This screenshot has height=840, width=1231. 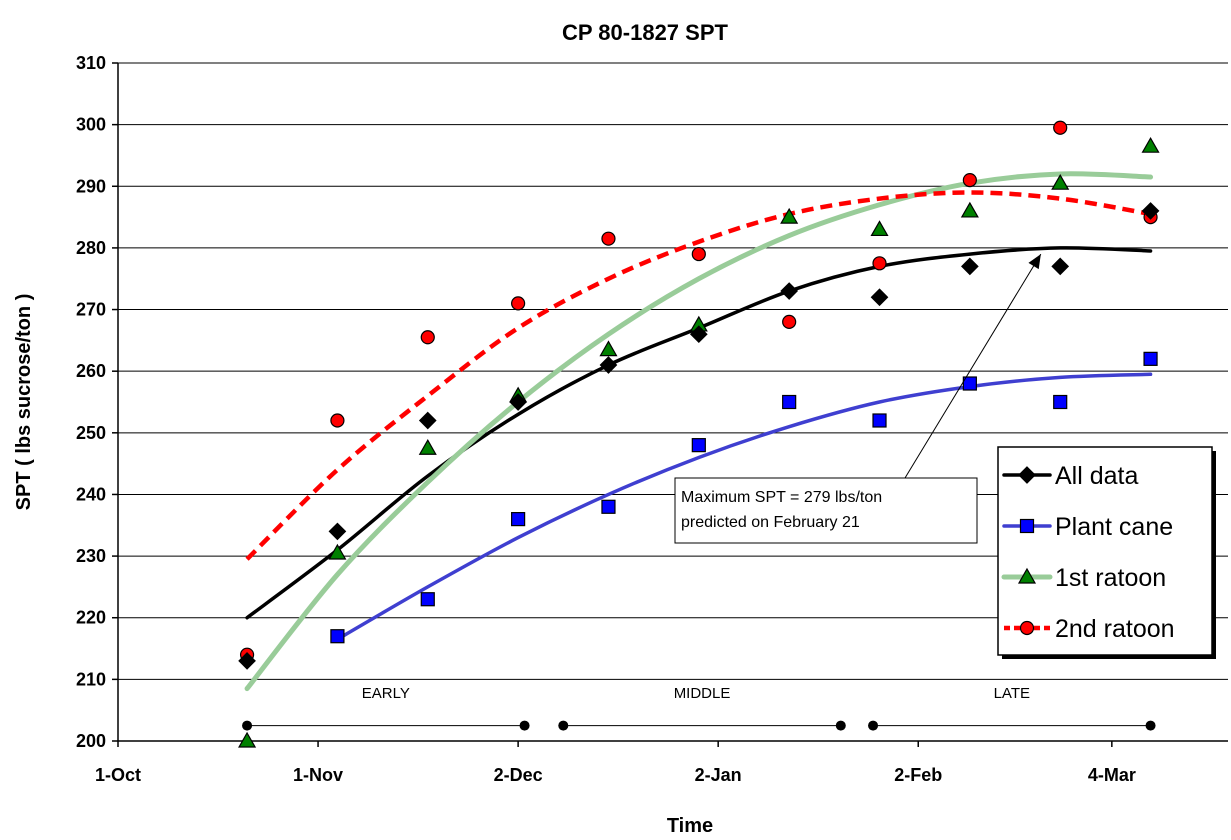 I want to click on legend: All data Plant cane 1st ratoon 2nd ratoon, so click(x=1106, y=552).